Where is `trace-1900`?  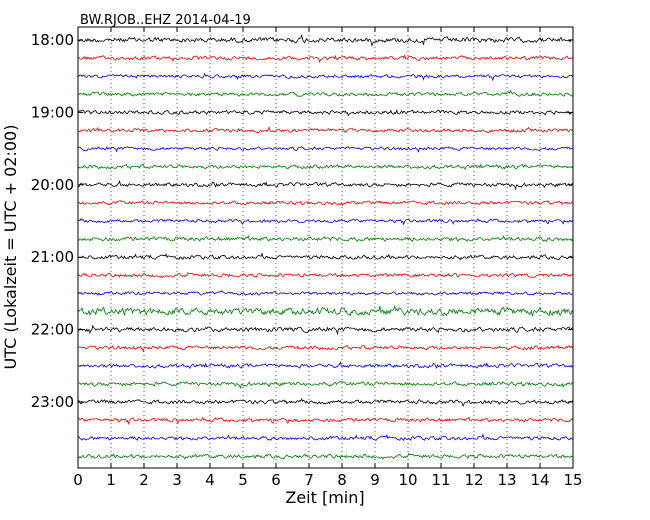 trace-1900 is located at coordinates (325, 113).